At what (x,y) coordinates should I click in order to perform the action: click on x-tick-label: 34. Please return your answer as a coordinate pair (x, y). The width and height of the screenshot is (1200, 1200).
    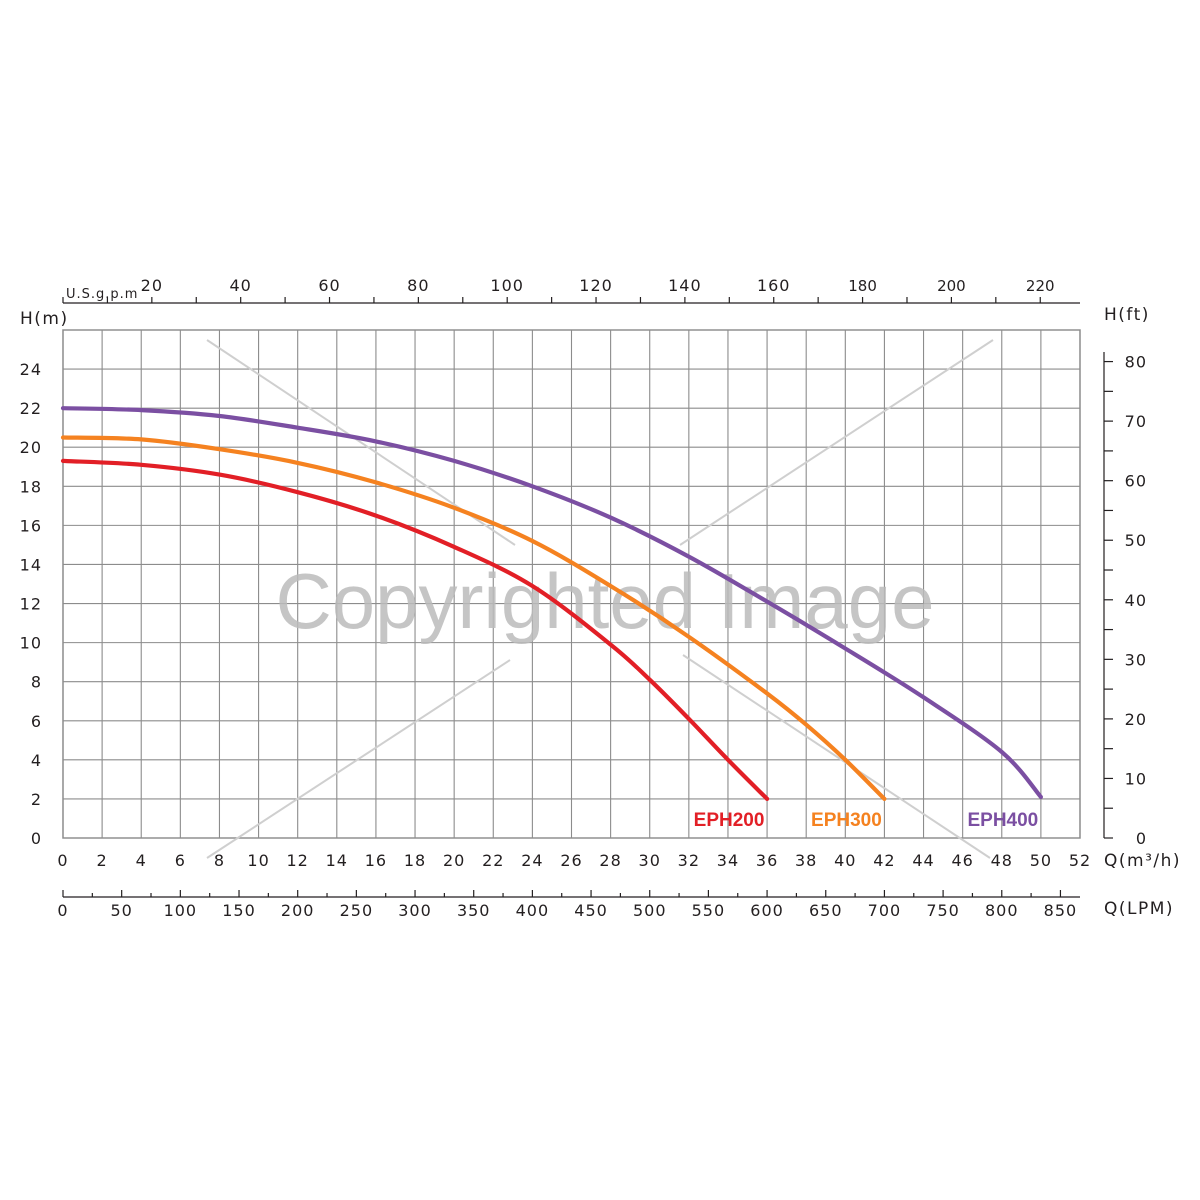
    Looking at the image, I should click on (728, 860).